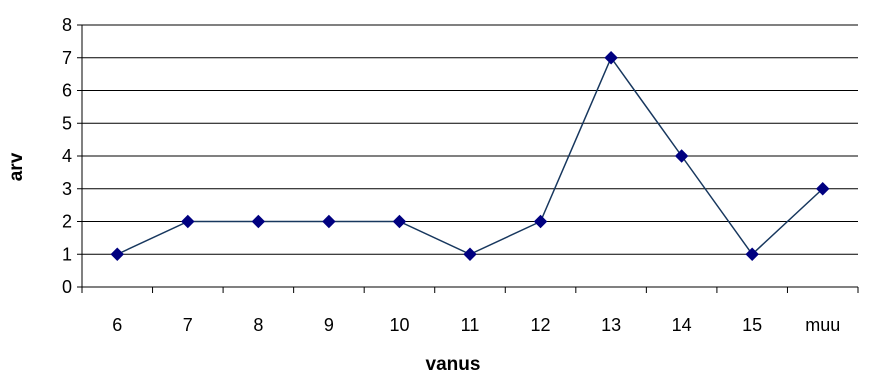  Describe the element at coordinates (470, 325) in the screenshot. I see `x-tick-label: 11` at that location.